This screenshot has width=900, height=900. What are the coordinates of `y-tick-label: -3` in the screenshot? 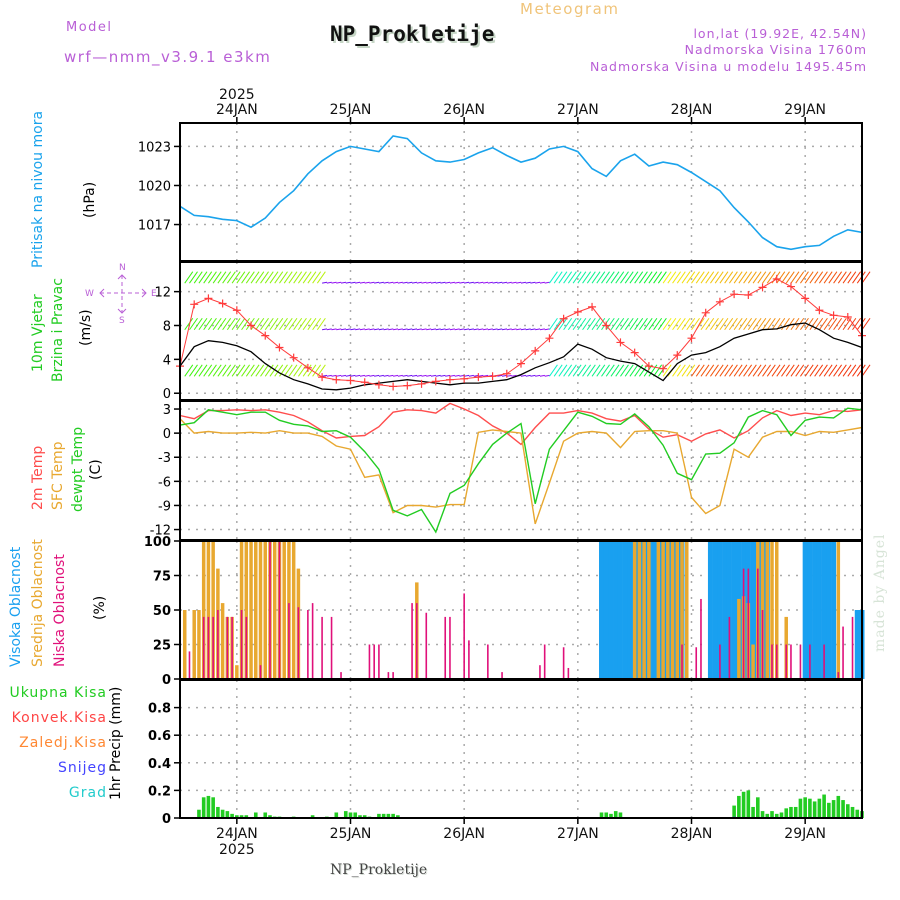 It's located at (164, 458).